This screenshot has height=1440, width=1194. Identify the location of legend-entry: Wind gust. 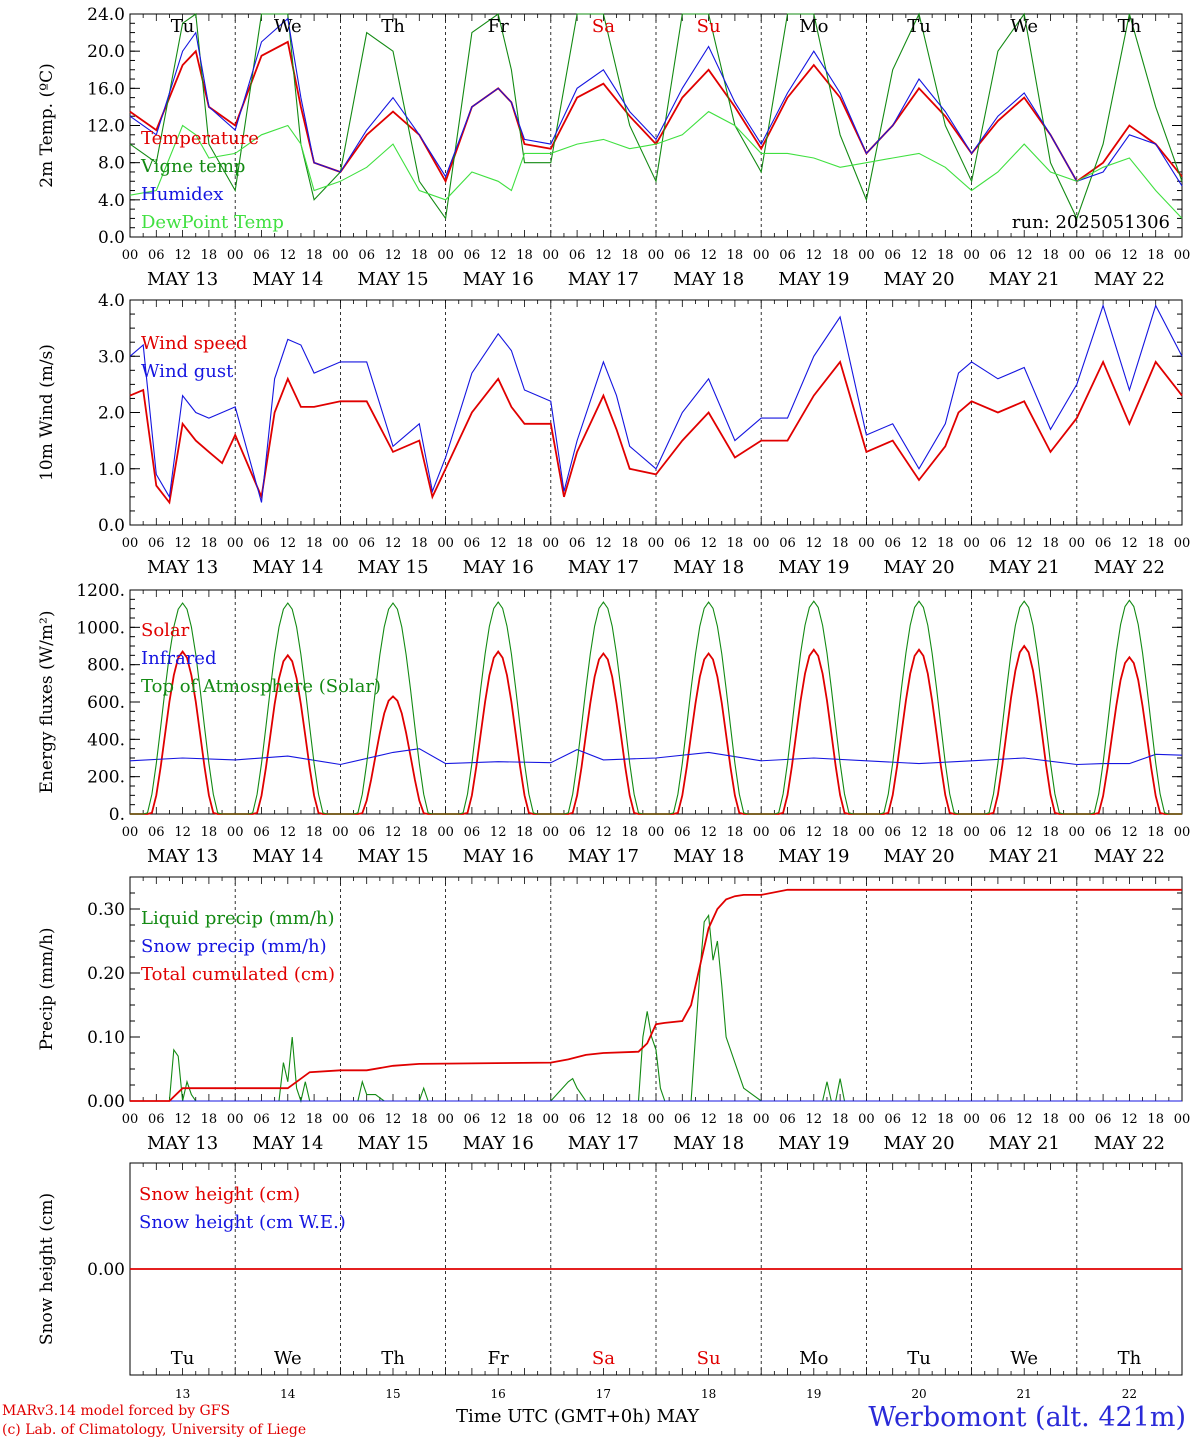
(187, 371).